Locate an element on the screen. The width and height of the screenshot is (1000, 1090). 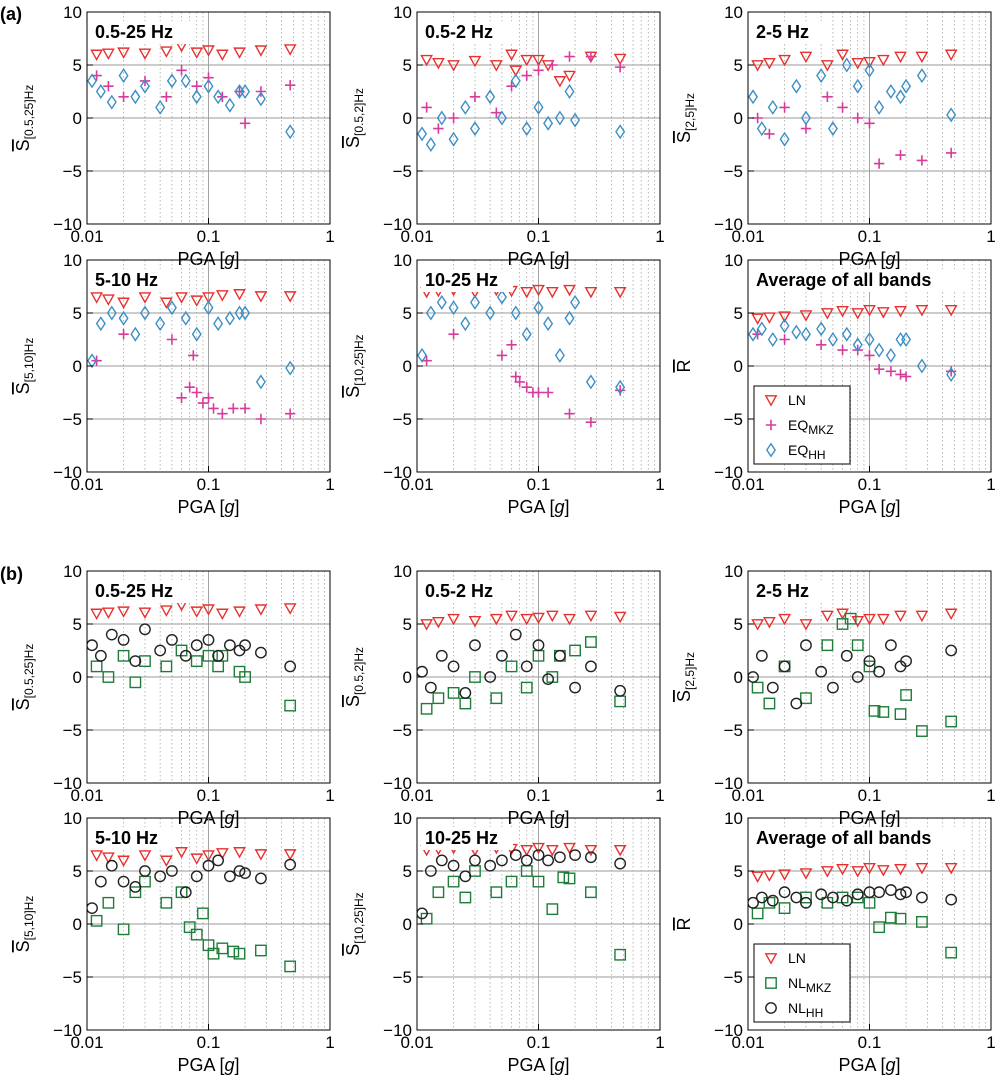
panel-title: 0.5-25 Hz is located at coordinates (134, 591).